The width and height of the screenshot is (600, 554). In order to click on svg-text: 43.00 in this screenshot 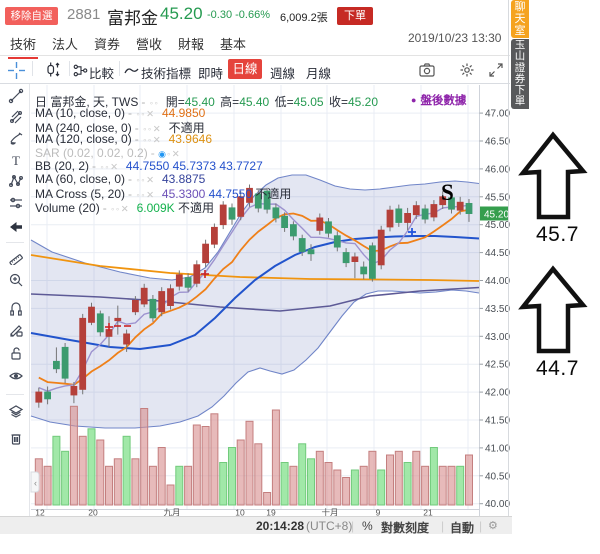, I will do `click(497, 337)`.